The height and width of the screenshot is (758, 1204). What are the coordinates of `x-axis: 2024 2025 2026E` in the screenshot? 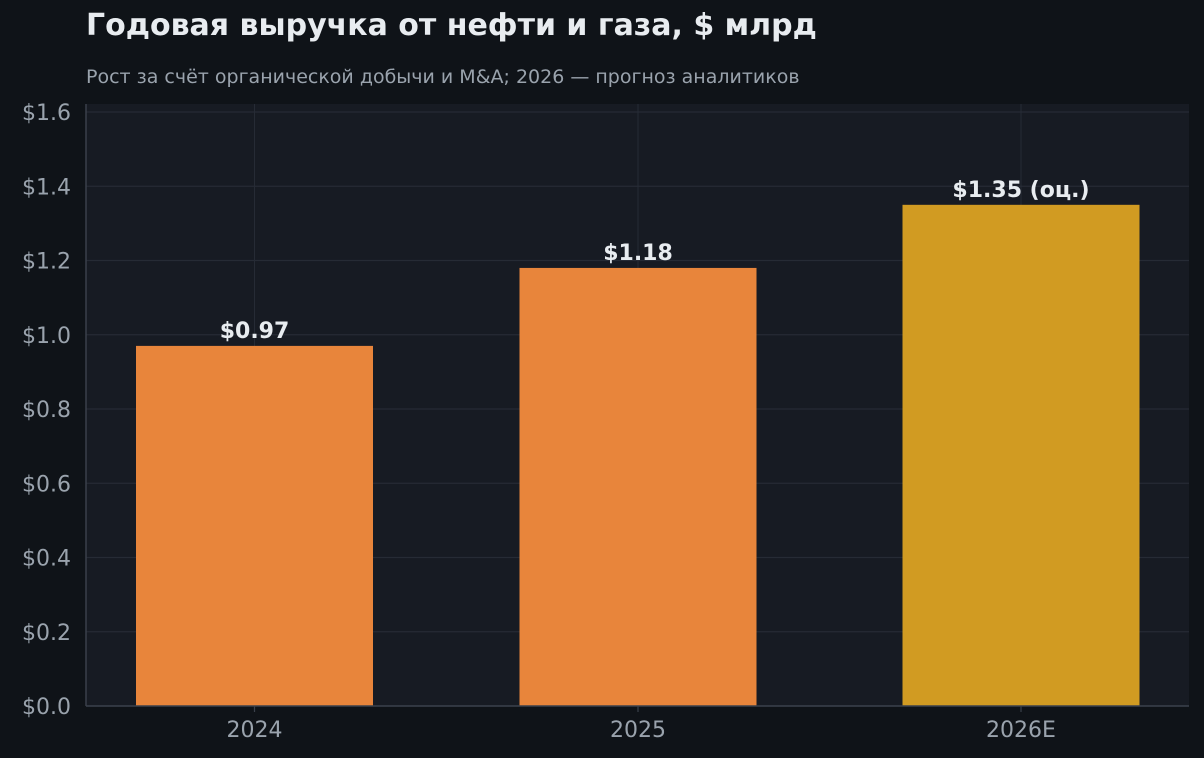 It's located at (641, 724).